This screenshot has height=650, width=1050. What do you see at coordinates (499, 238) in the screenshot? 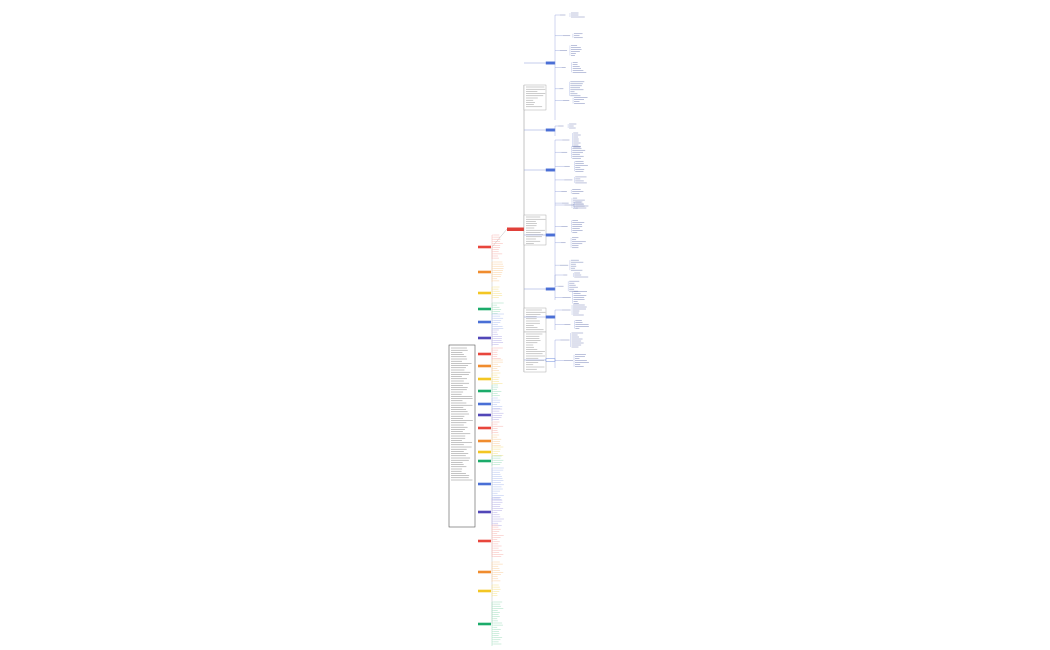
I see `connector` at bounding box center [499, 238].